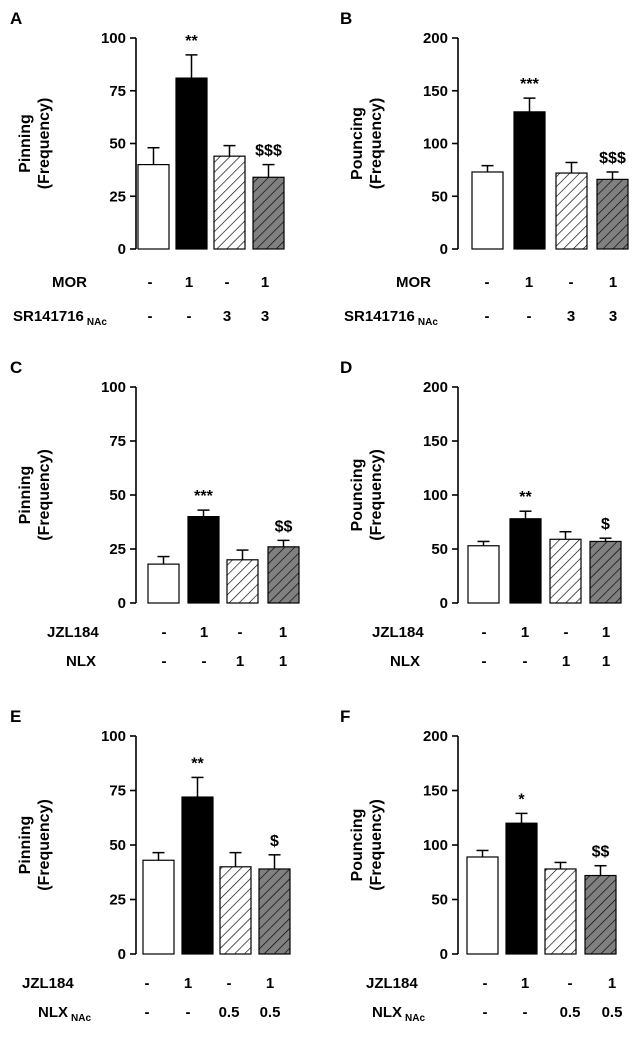 The width and height of the screenshot is (638, 1037). What do you see at coordinates (16, 367) in the screenshot?
I see `panel-letter: C` at bounding box center [16, 367].